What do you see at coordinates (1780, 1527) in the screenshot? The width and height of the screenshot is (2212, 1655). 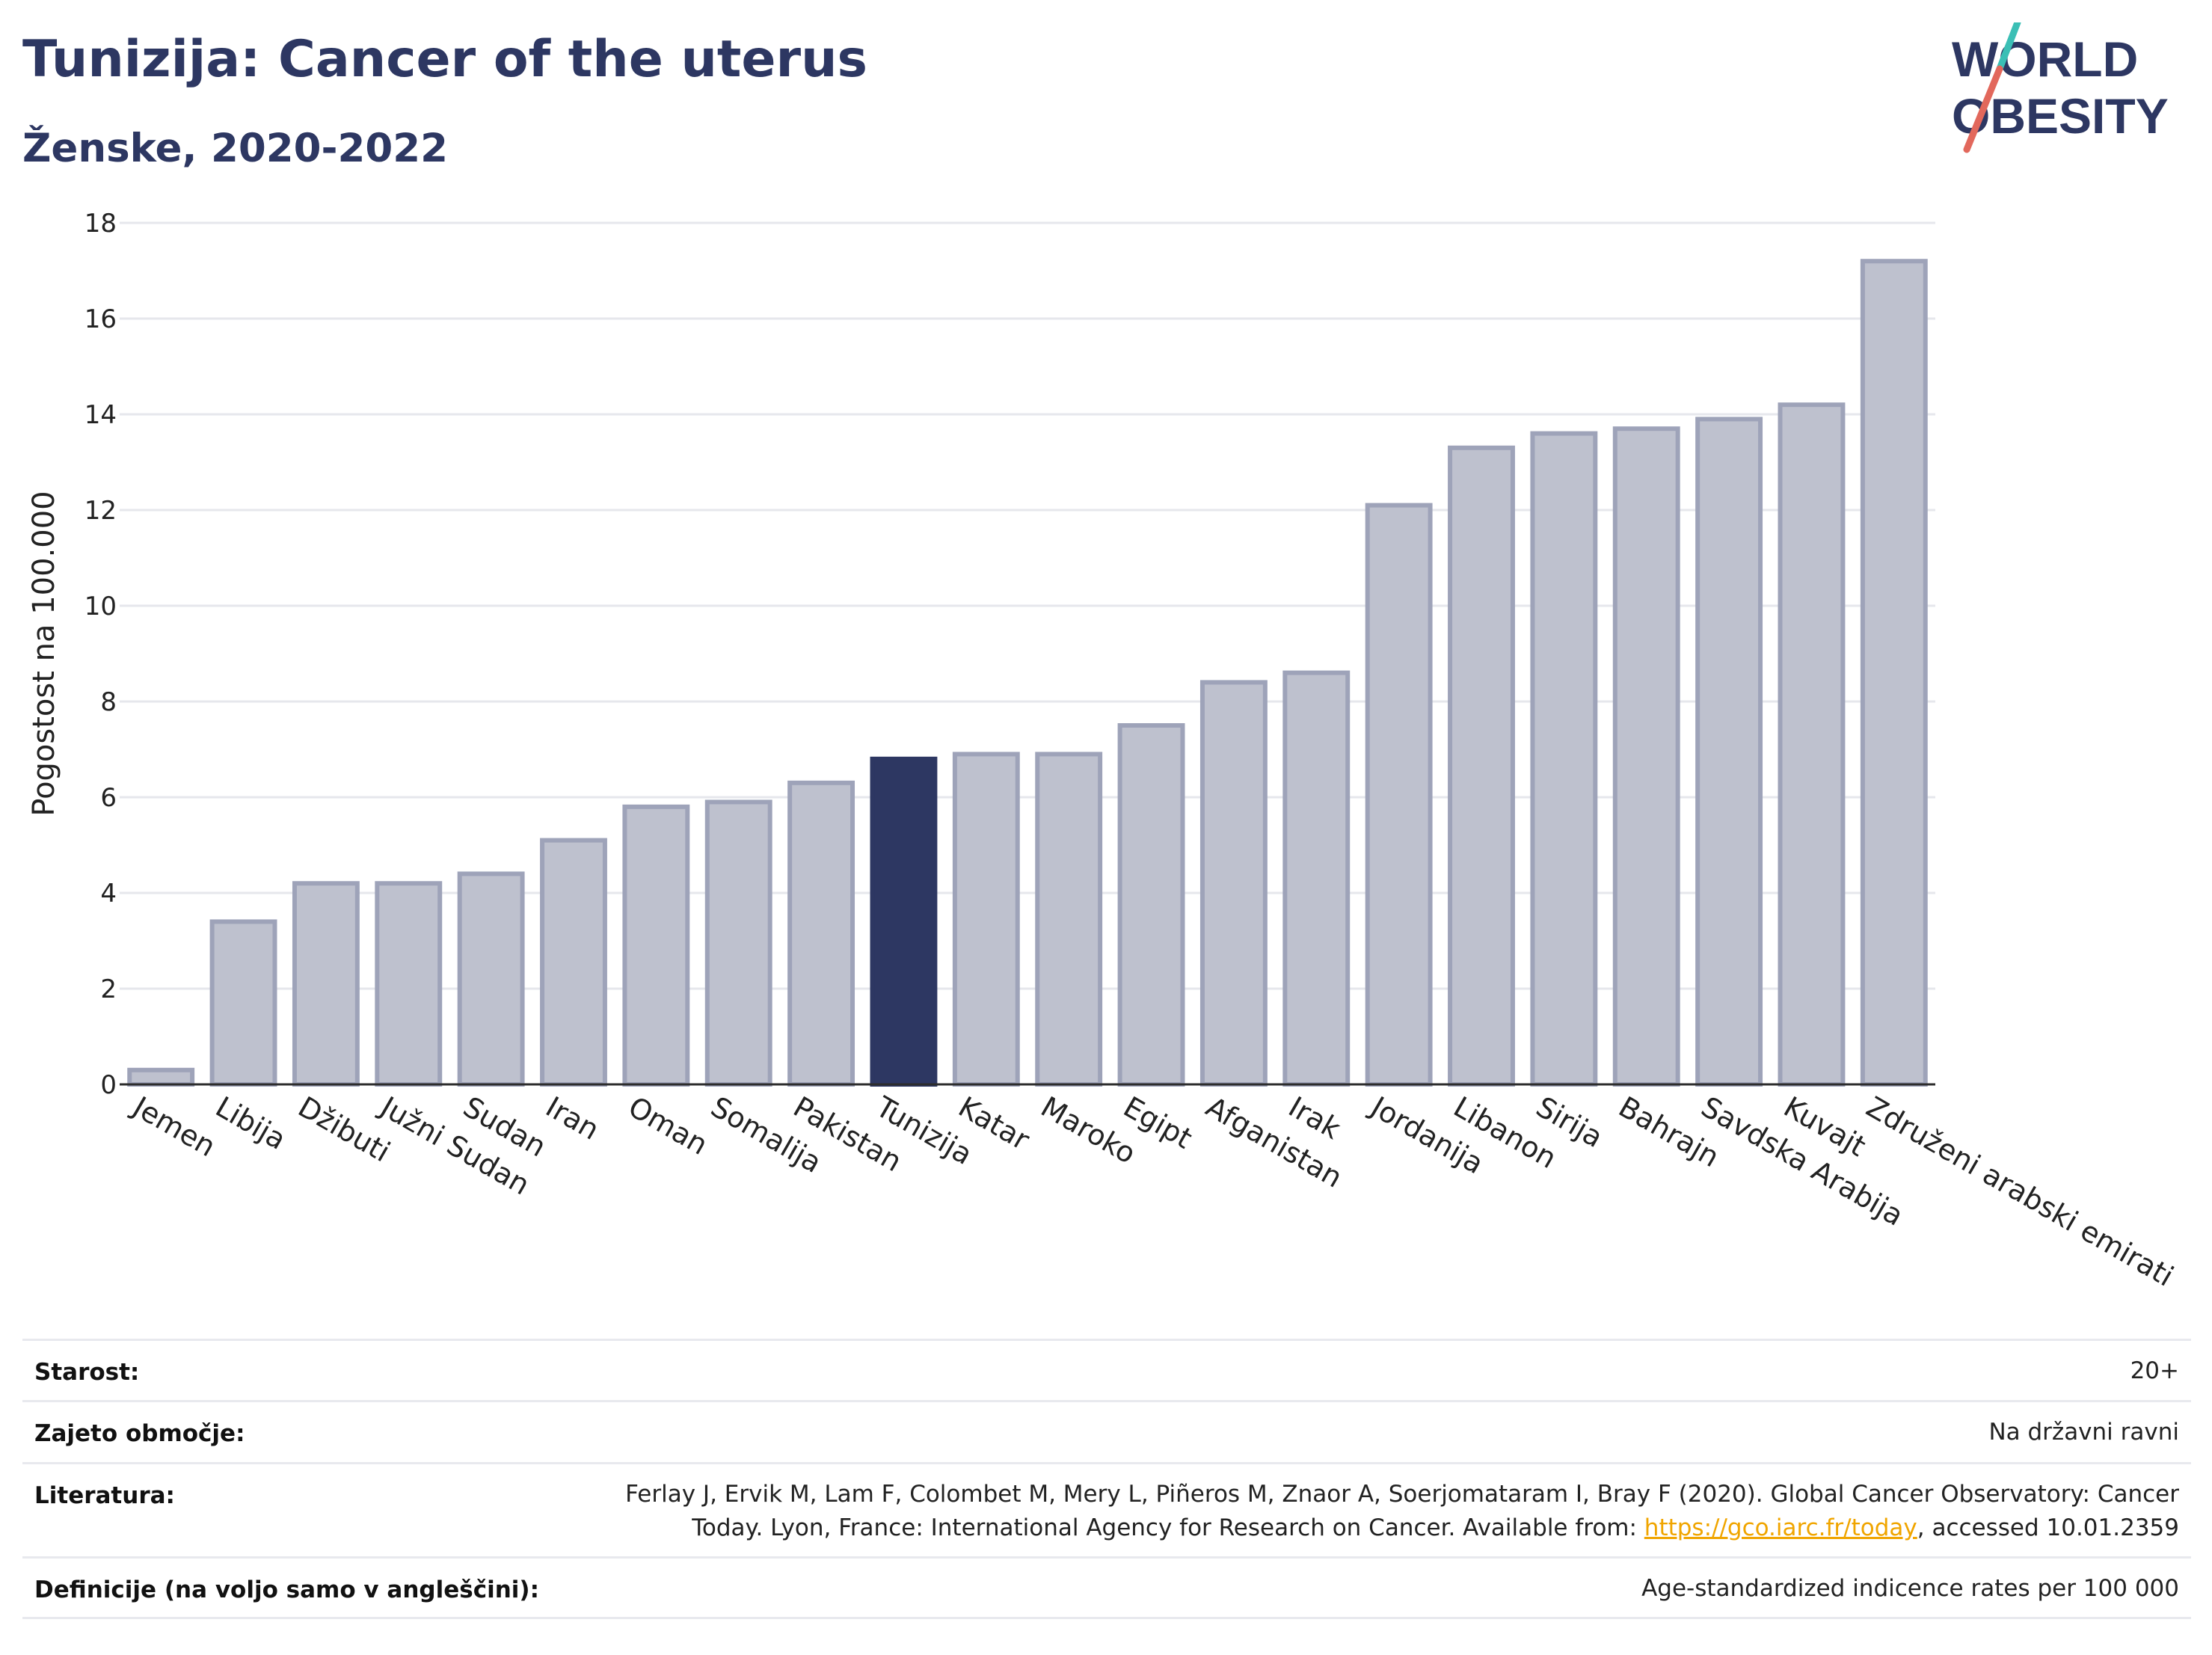 I see `literature-link: https://gco.iarc.fr/today` at bounding box center [1780, 1527].